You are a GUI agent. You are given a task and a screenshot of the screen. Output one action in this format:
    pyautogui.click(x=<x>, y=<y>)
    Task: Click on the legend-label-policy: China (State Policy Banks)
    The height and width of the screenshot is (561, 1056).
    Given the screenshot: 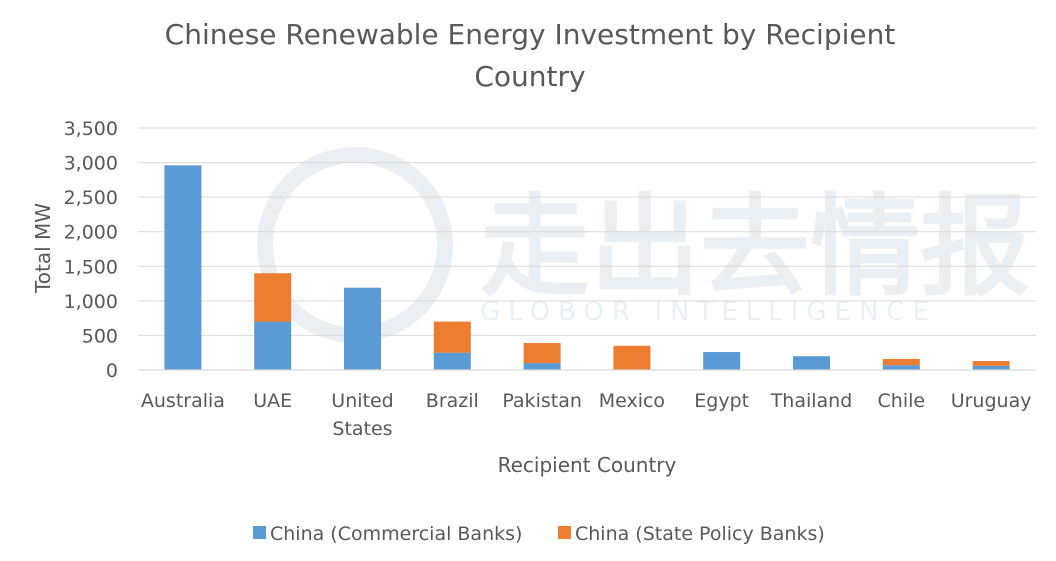 What is the action you would take?
    pyautogui.click(x=700, y=534)
    